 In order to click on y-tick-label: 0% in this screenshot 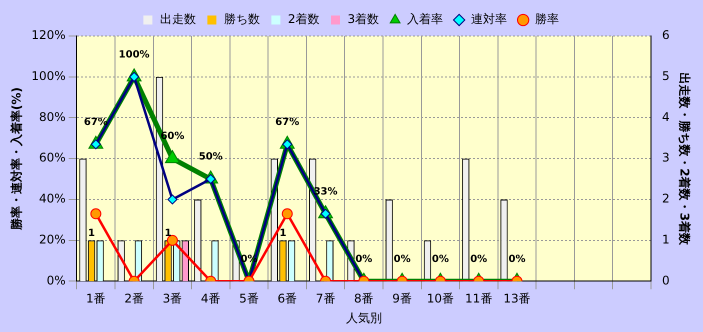, I will do `click(56, 280)`.